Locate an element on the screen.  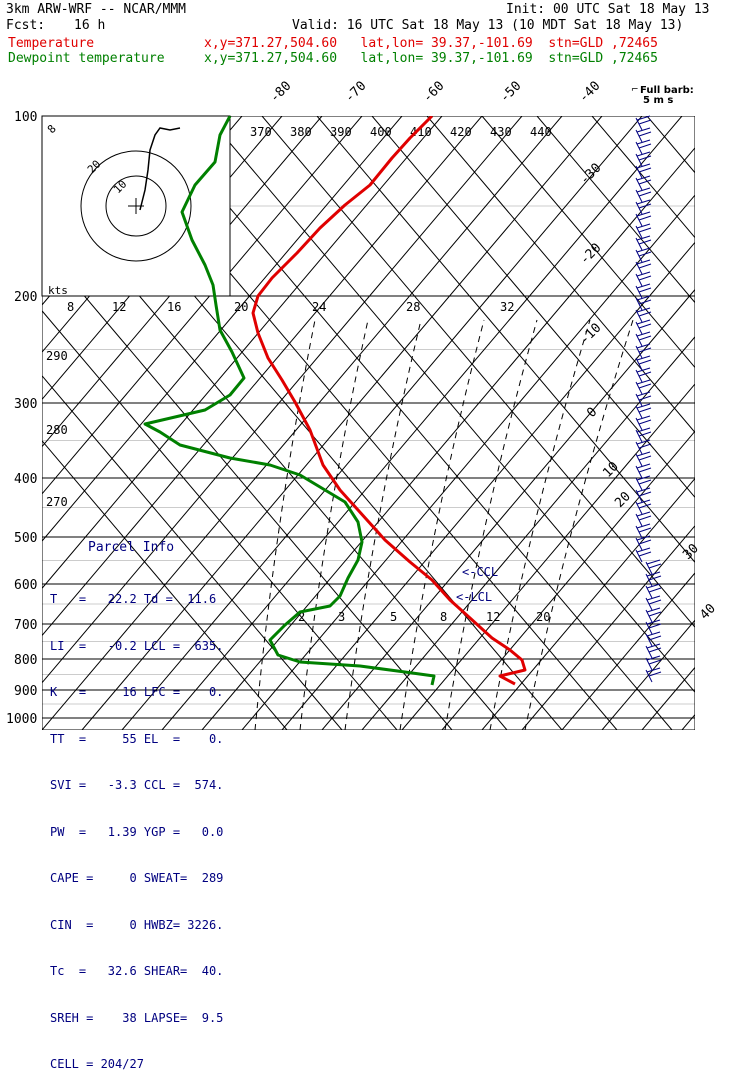
pressure-tick-label: 200 is located at coordinates (25, 297).